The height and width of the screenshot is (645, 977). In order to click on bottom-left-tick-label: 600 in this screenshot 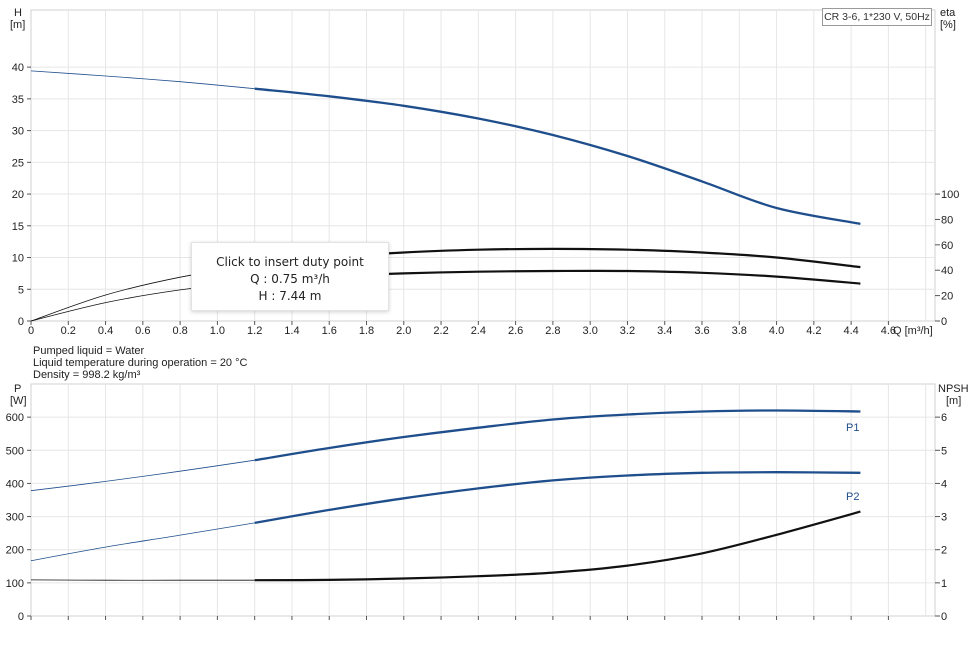, I will do `click(15, 418)`.